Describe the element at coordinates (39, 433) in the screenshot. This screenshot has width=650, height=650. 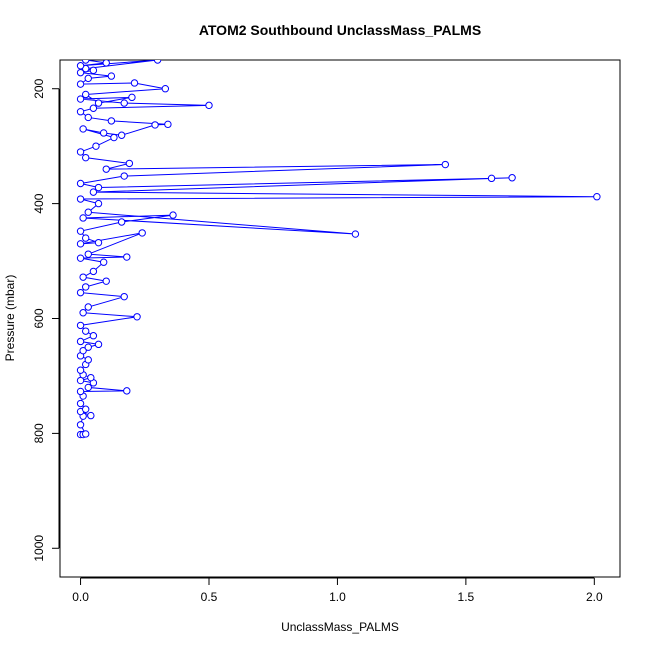
I see `y-tick-label: 800` at that location.